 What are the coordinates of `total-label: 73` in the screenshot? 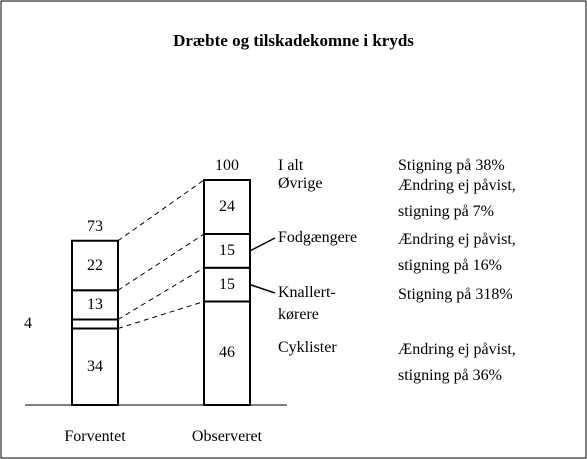 It's located at (95, 226).